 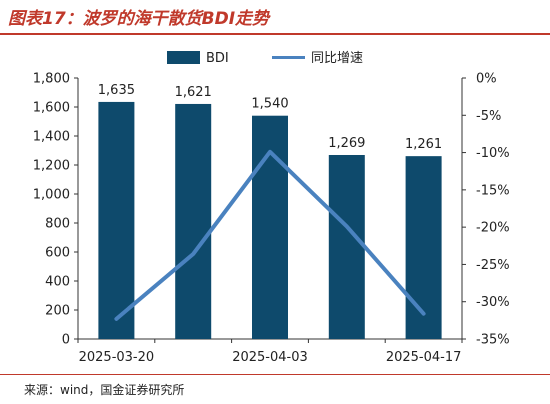 What do you see at coordinates (51, 195) in the screenshot?
I see `y-left-tick-label: 1,000` at bounding box center [51, 195].